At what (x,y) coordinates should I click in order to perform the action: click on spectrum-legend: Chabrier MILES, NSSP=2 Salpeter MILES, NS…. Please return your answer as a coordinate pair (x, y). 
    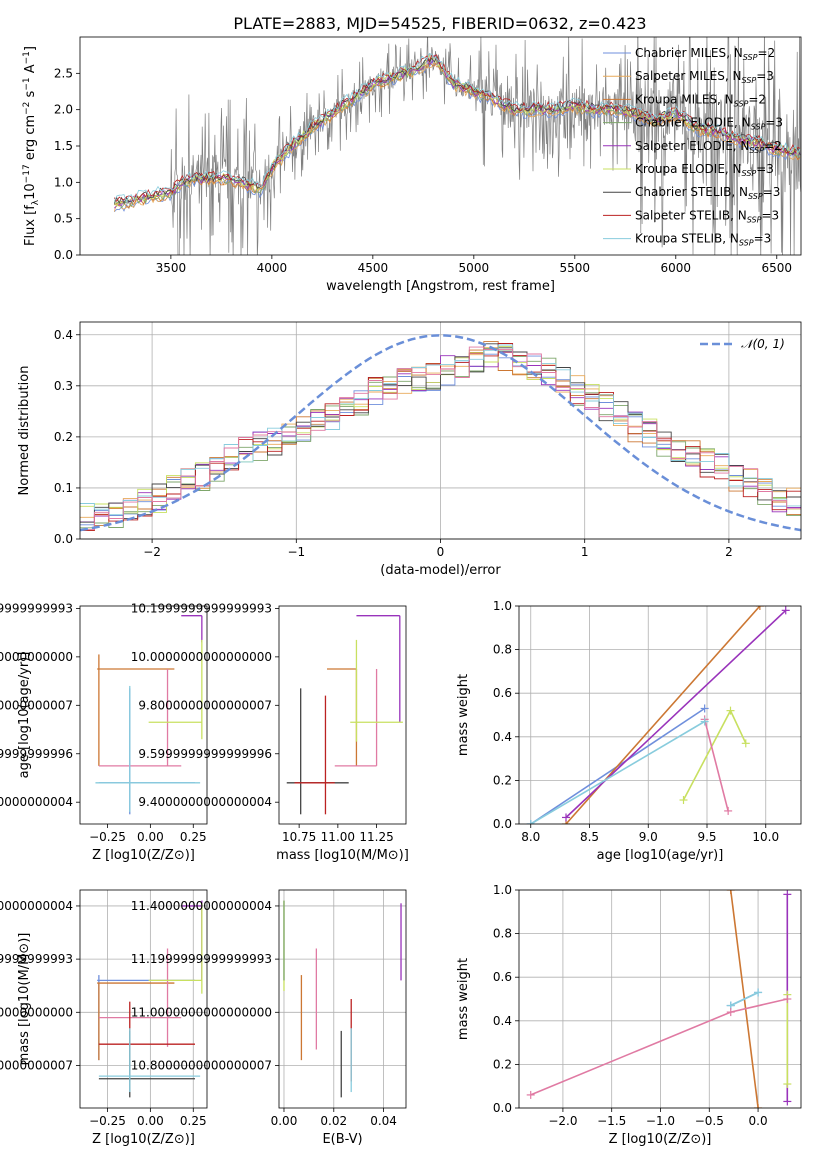
    Looking at the image, I should click on (693, 147).